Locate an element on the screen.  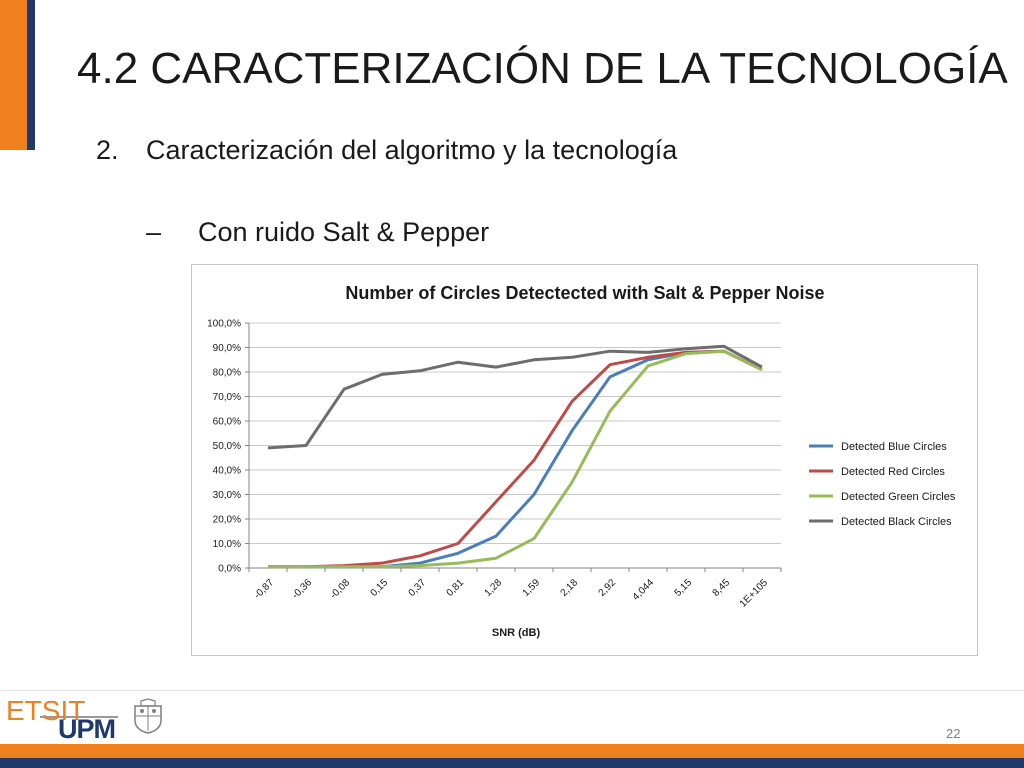
navy-accent-bar is located at coordinates (31, 75).